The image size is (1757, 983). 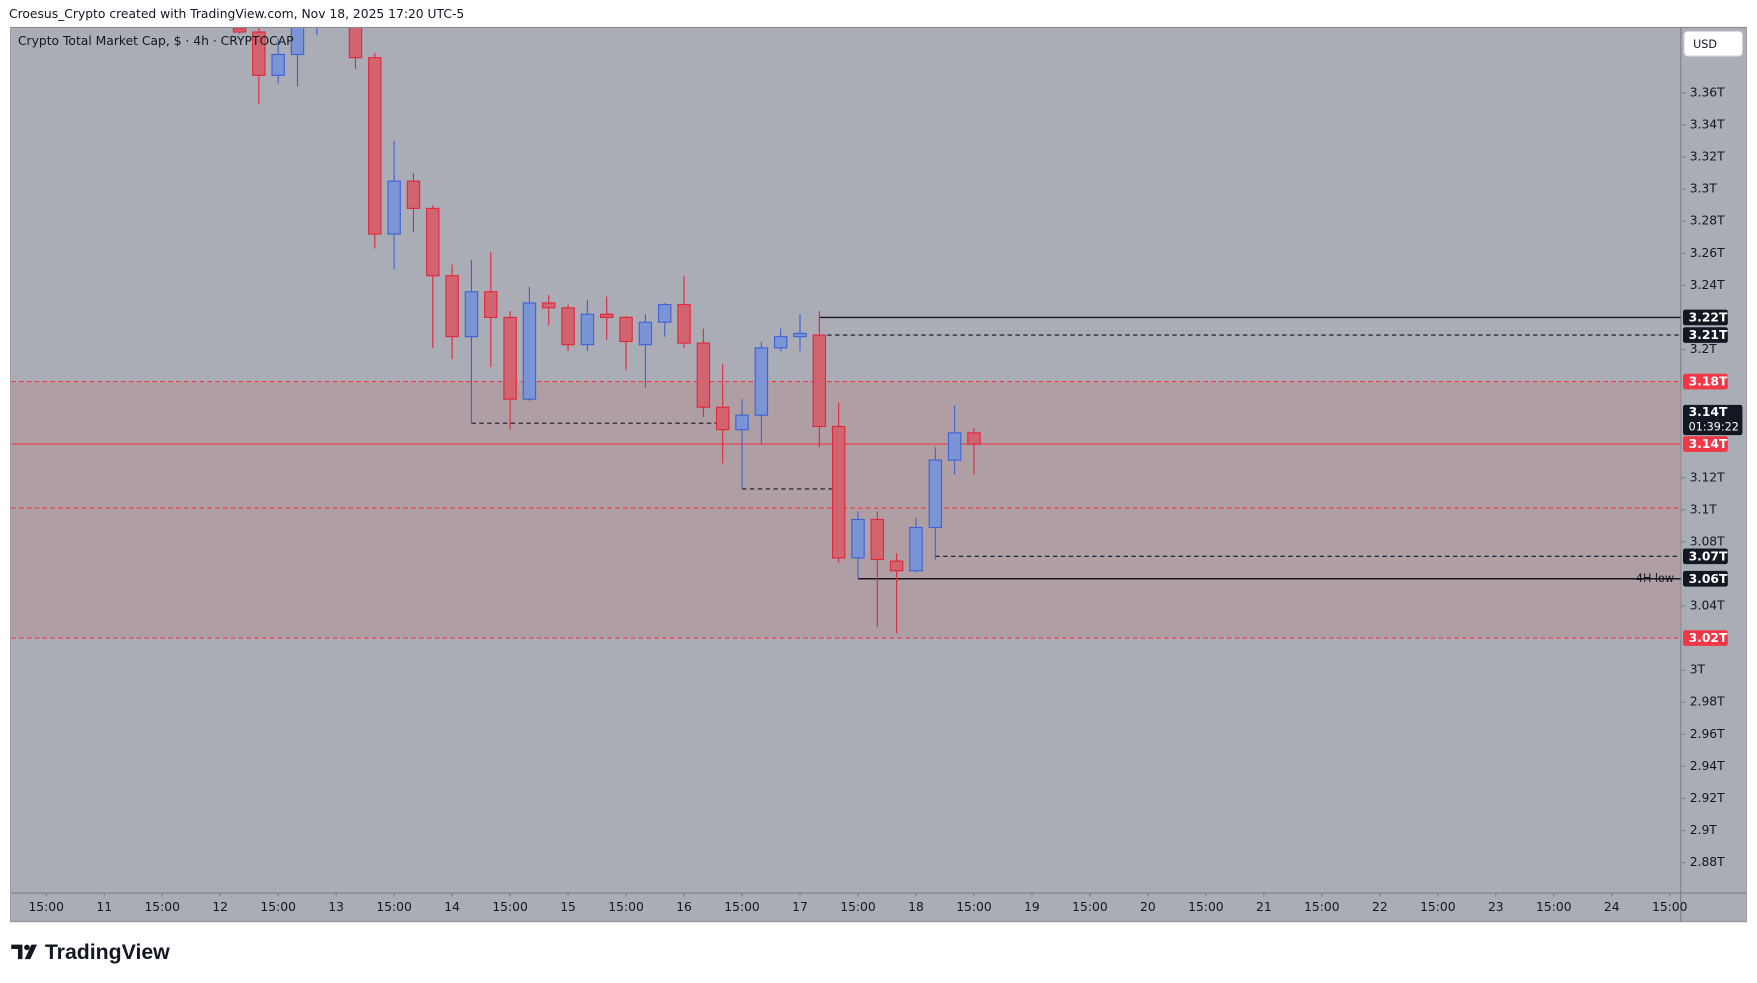 I want to click on price-badge-label: 3.06T, so click(x=1708, y=579).